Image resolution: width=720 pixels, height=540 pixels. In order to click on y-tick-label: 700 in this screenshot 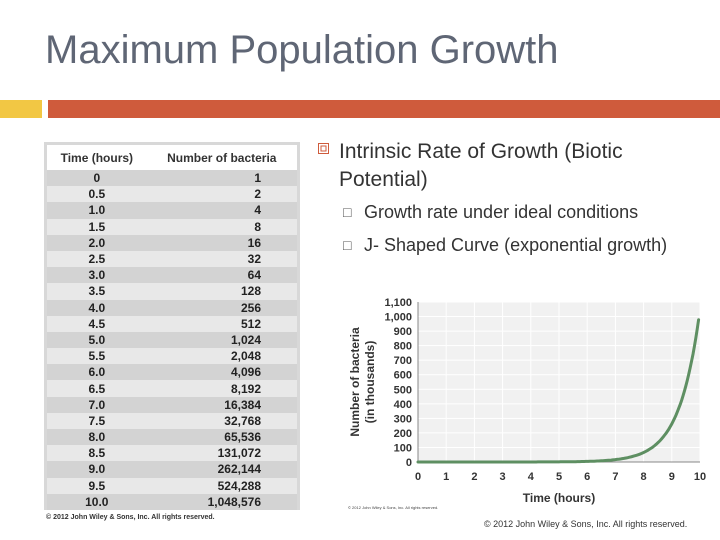, I will do `click(403, 361)`.